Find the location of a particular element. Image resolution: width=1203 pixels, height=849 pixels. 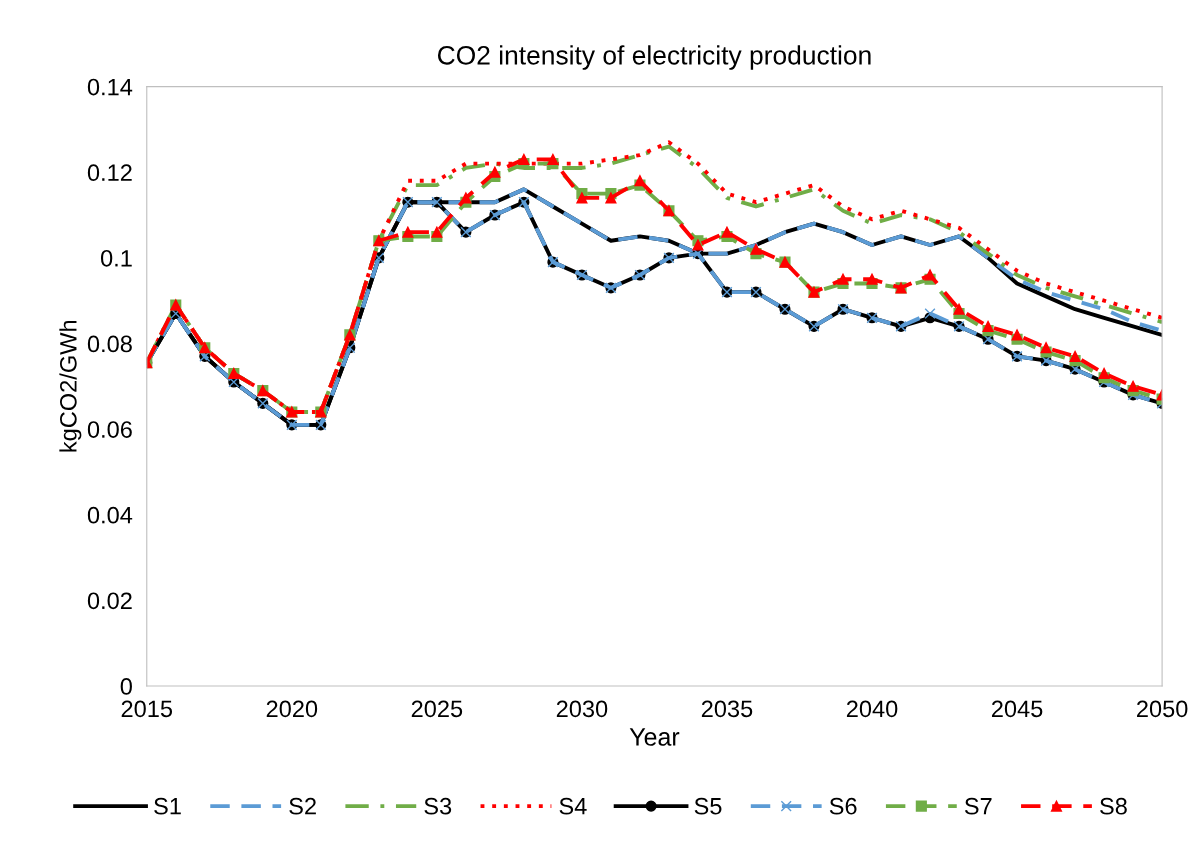

y-tick-label: 0.06 is located at coordinates (109, 429).